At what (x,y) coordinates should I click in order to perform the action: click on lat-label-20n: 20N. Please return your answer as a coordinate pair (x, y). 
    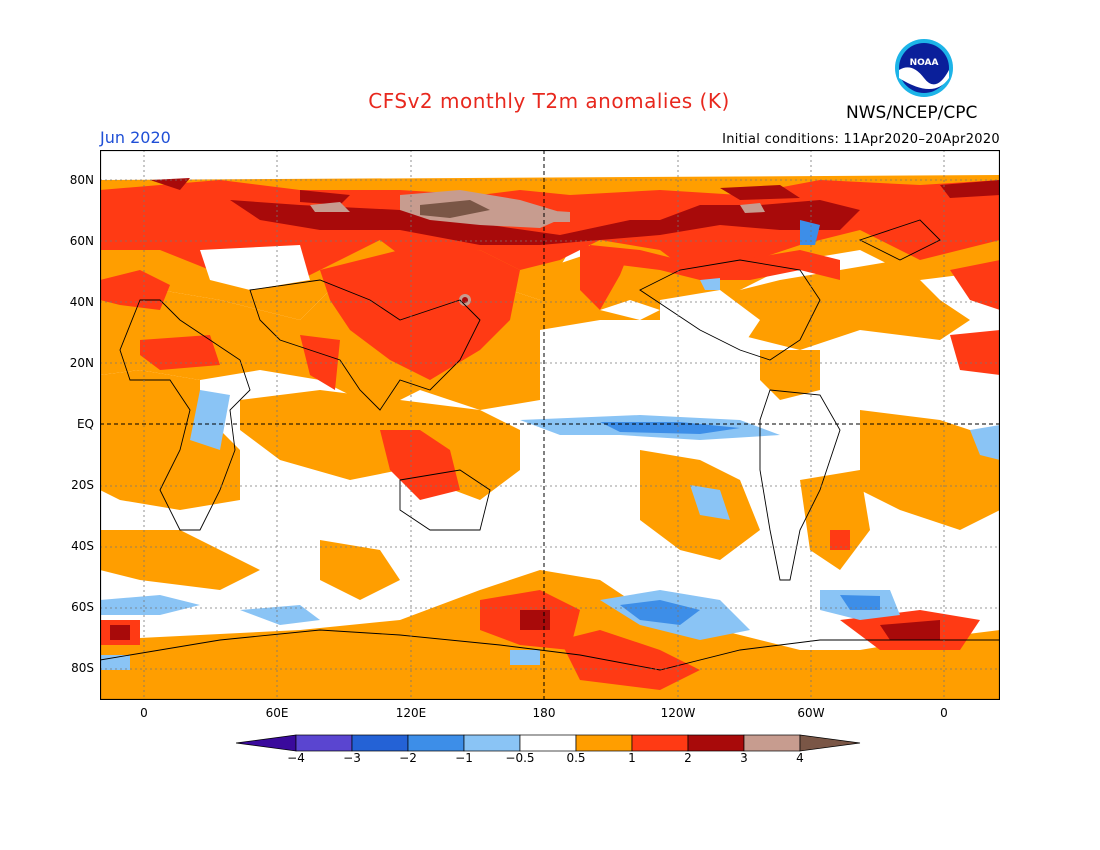
    Looking at the image, I should click on (81, 363).